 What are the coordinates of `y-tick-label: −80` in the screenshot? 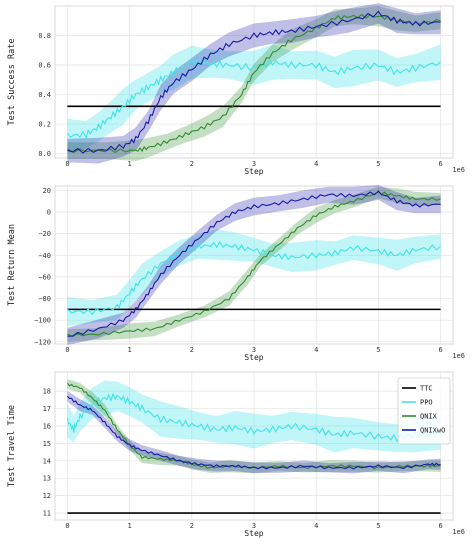 It's located at (44, 299).